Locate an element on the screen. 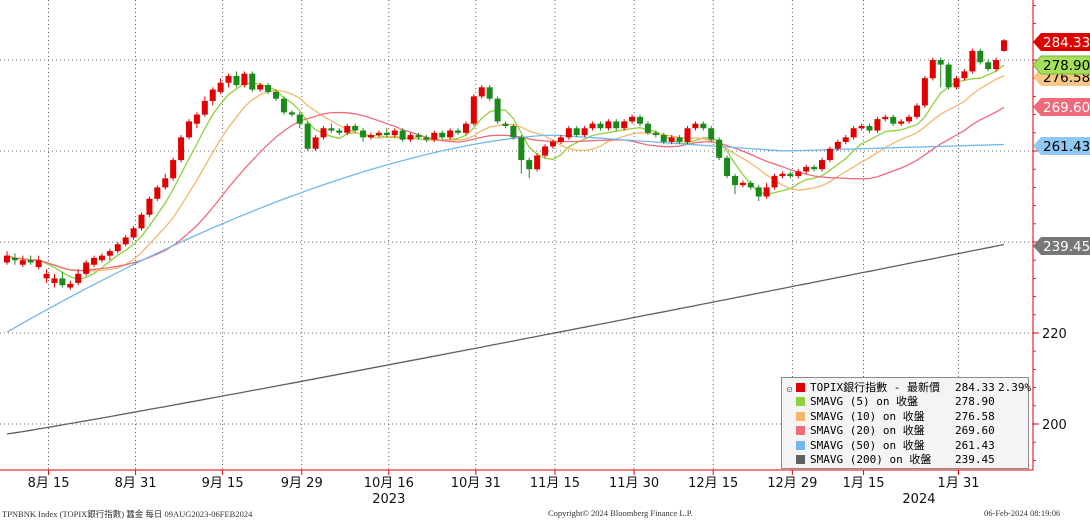 The width and height of the screenshot is (1090, 523). legend-label: SMAVG (20) on 收盤 is located at coordinates (867, 431).